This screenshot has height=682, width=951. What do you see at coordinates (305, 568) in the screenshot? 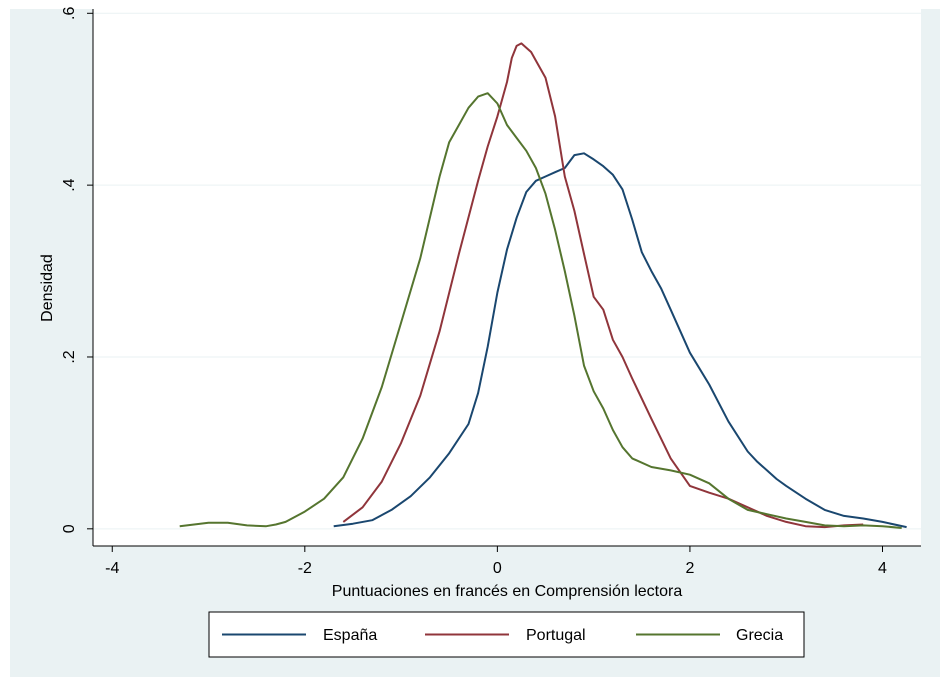
I see `x-tick-label: -2` at bounding box center [305, 568].